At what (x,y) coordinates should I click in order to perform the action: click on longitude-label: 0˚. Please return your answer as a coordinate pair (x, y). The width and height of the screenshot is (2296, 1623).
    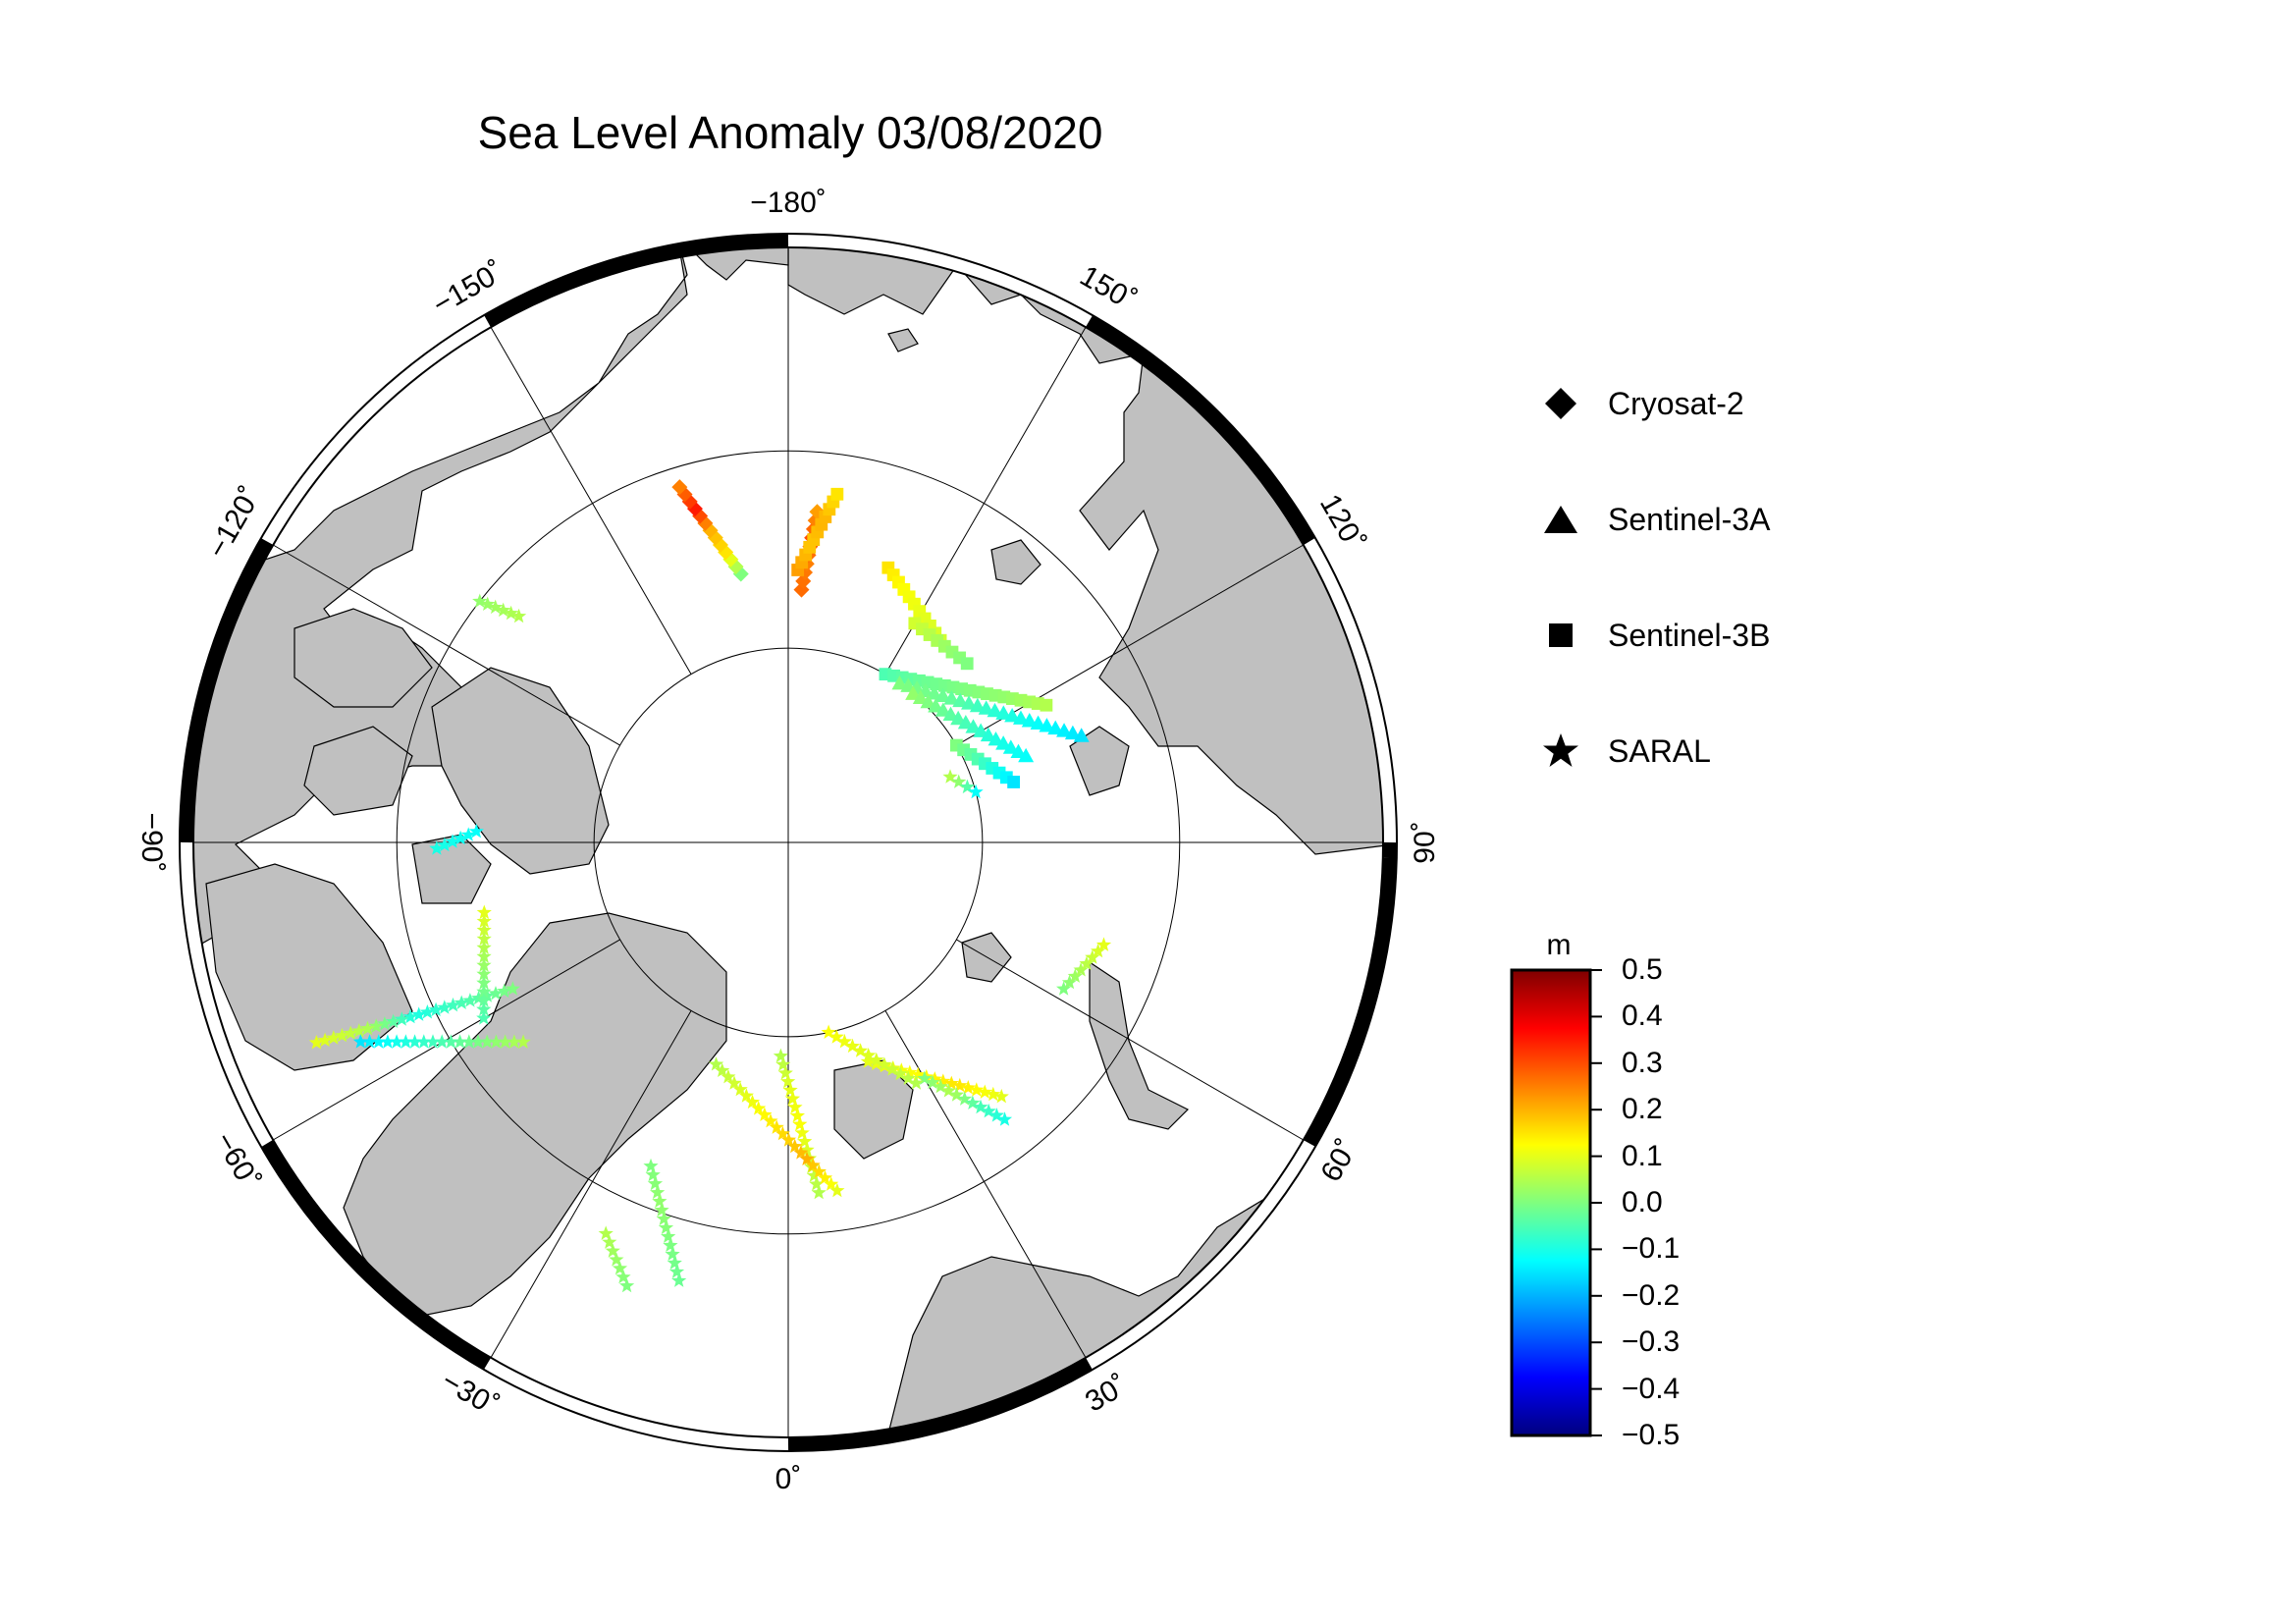
    Looking at the image, I should click on (788, 1479).